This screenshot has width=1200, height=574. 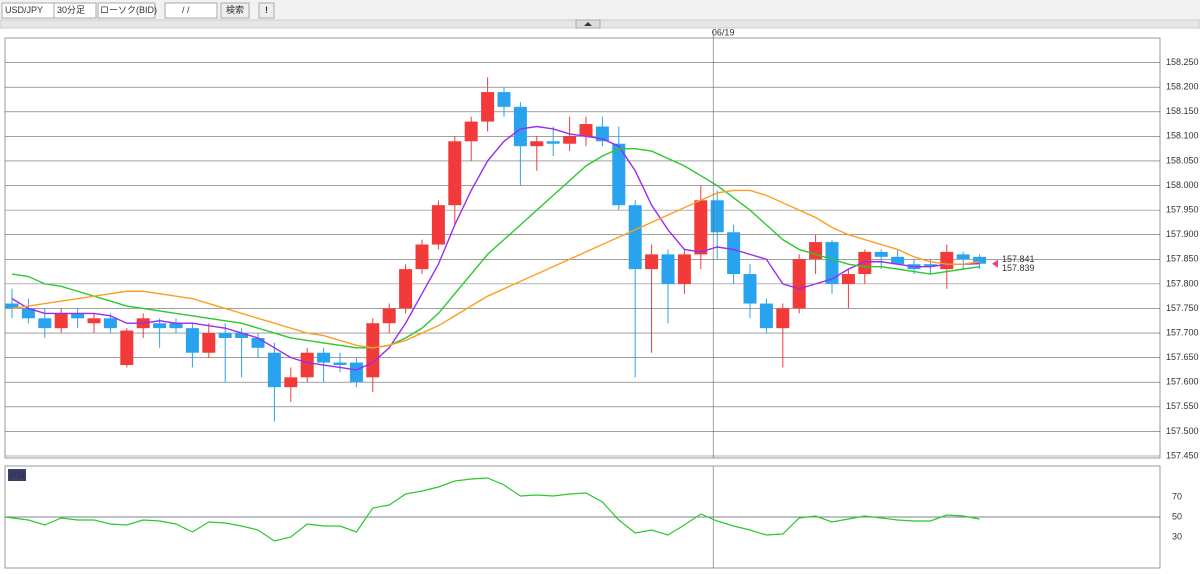 What do you see at coordinates (1182, 209) in the screenshot?
I see `y-tick-label: 157.950` at bounding box center [1182, 209].